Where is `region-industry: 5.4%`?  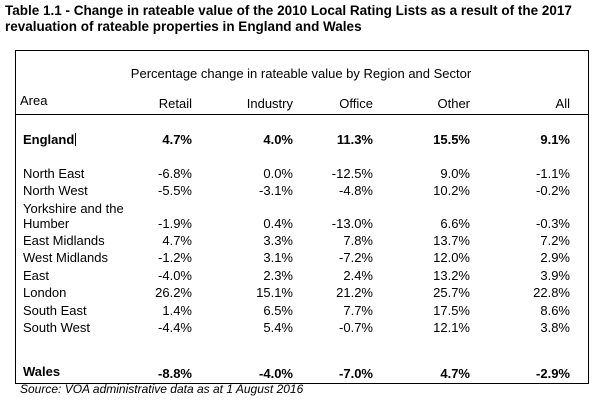
region-industry: 5.4% is located at coordinates (278, 327).